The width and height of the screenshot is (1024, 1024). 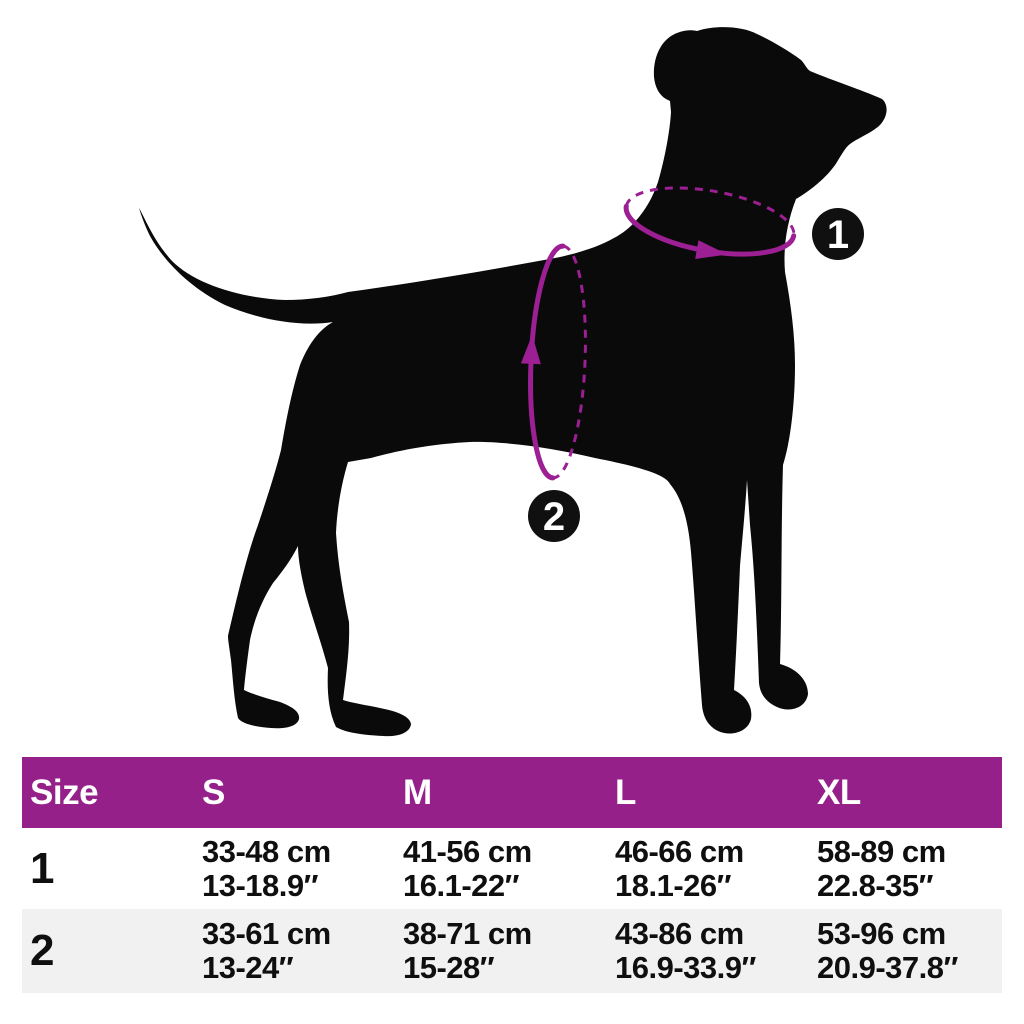 What do you see at coordinates (461, 885) in the screenshot?
I see `inch-value: 16.1-22″` at bounding box center [461, 885].